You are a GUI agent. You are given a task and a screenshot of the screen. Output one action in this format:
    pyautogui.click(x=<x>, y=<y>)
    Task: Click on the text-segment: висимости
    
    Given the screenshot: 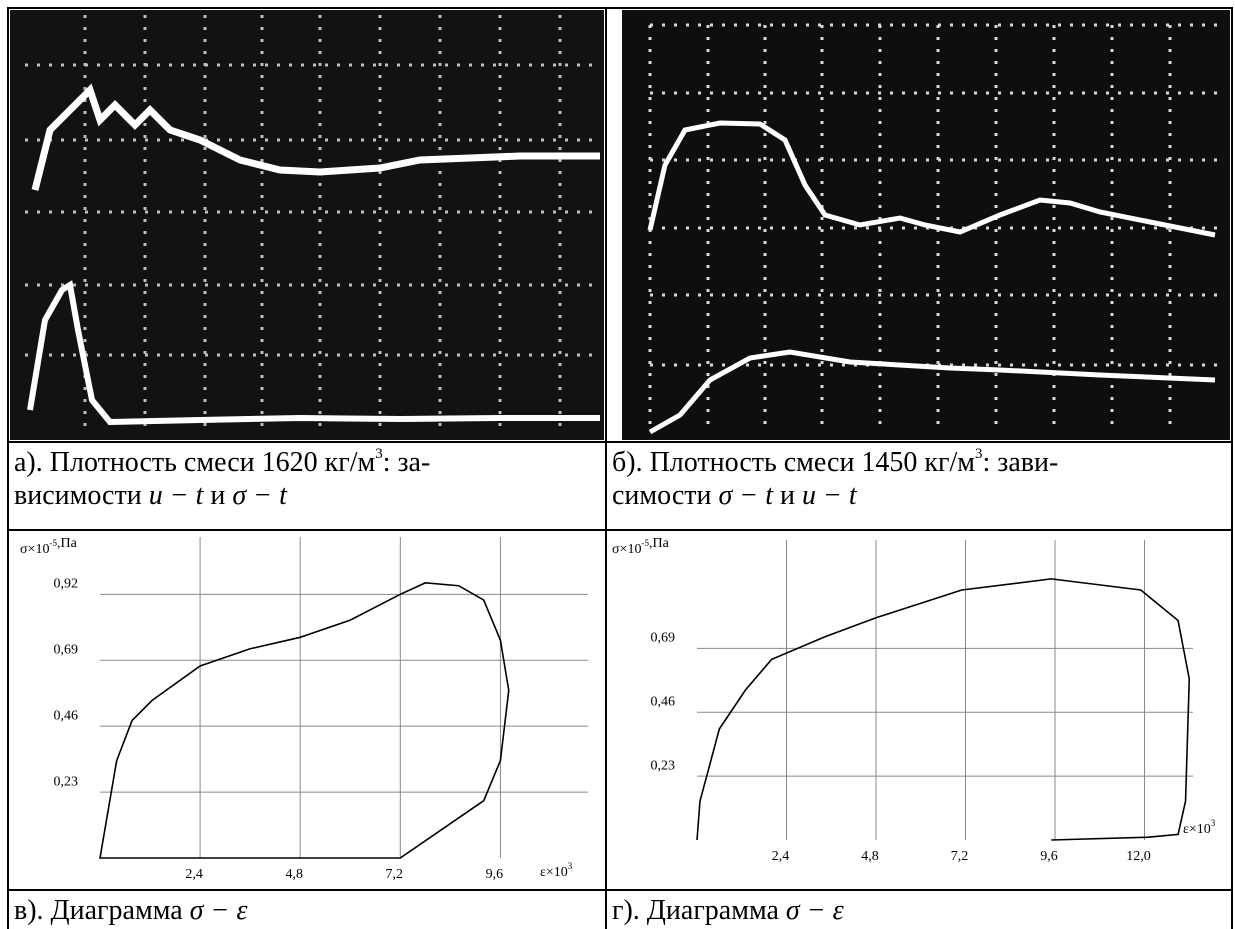 What is the action you would take?
    pyautogui.click(x=81, y=495)
    